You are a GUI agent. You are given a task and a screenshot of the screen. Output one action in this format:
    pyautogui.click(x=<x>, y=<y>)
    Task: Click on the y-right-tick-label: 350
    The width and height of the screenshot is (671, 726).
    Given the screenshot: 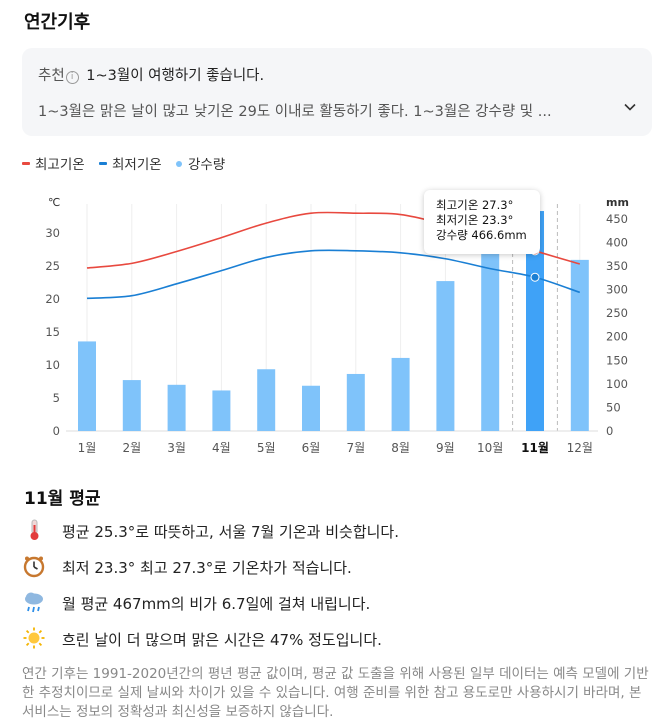 What is the action you would take?
    pyautogui.click(x=617, y=266)
    